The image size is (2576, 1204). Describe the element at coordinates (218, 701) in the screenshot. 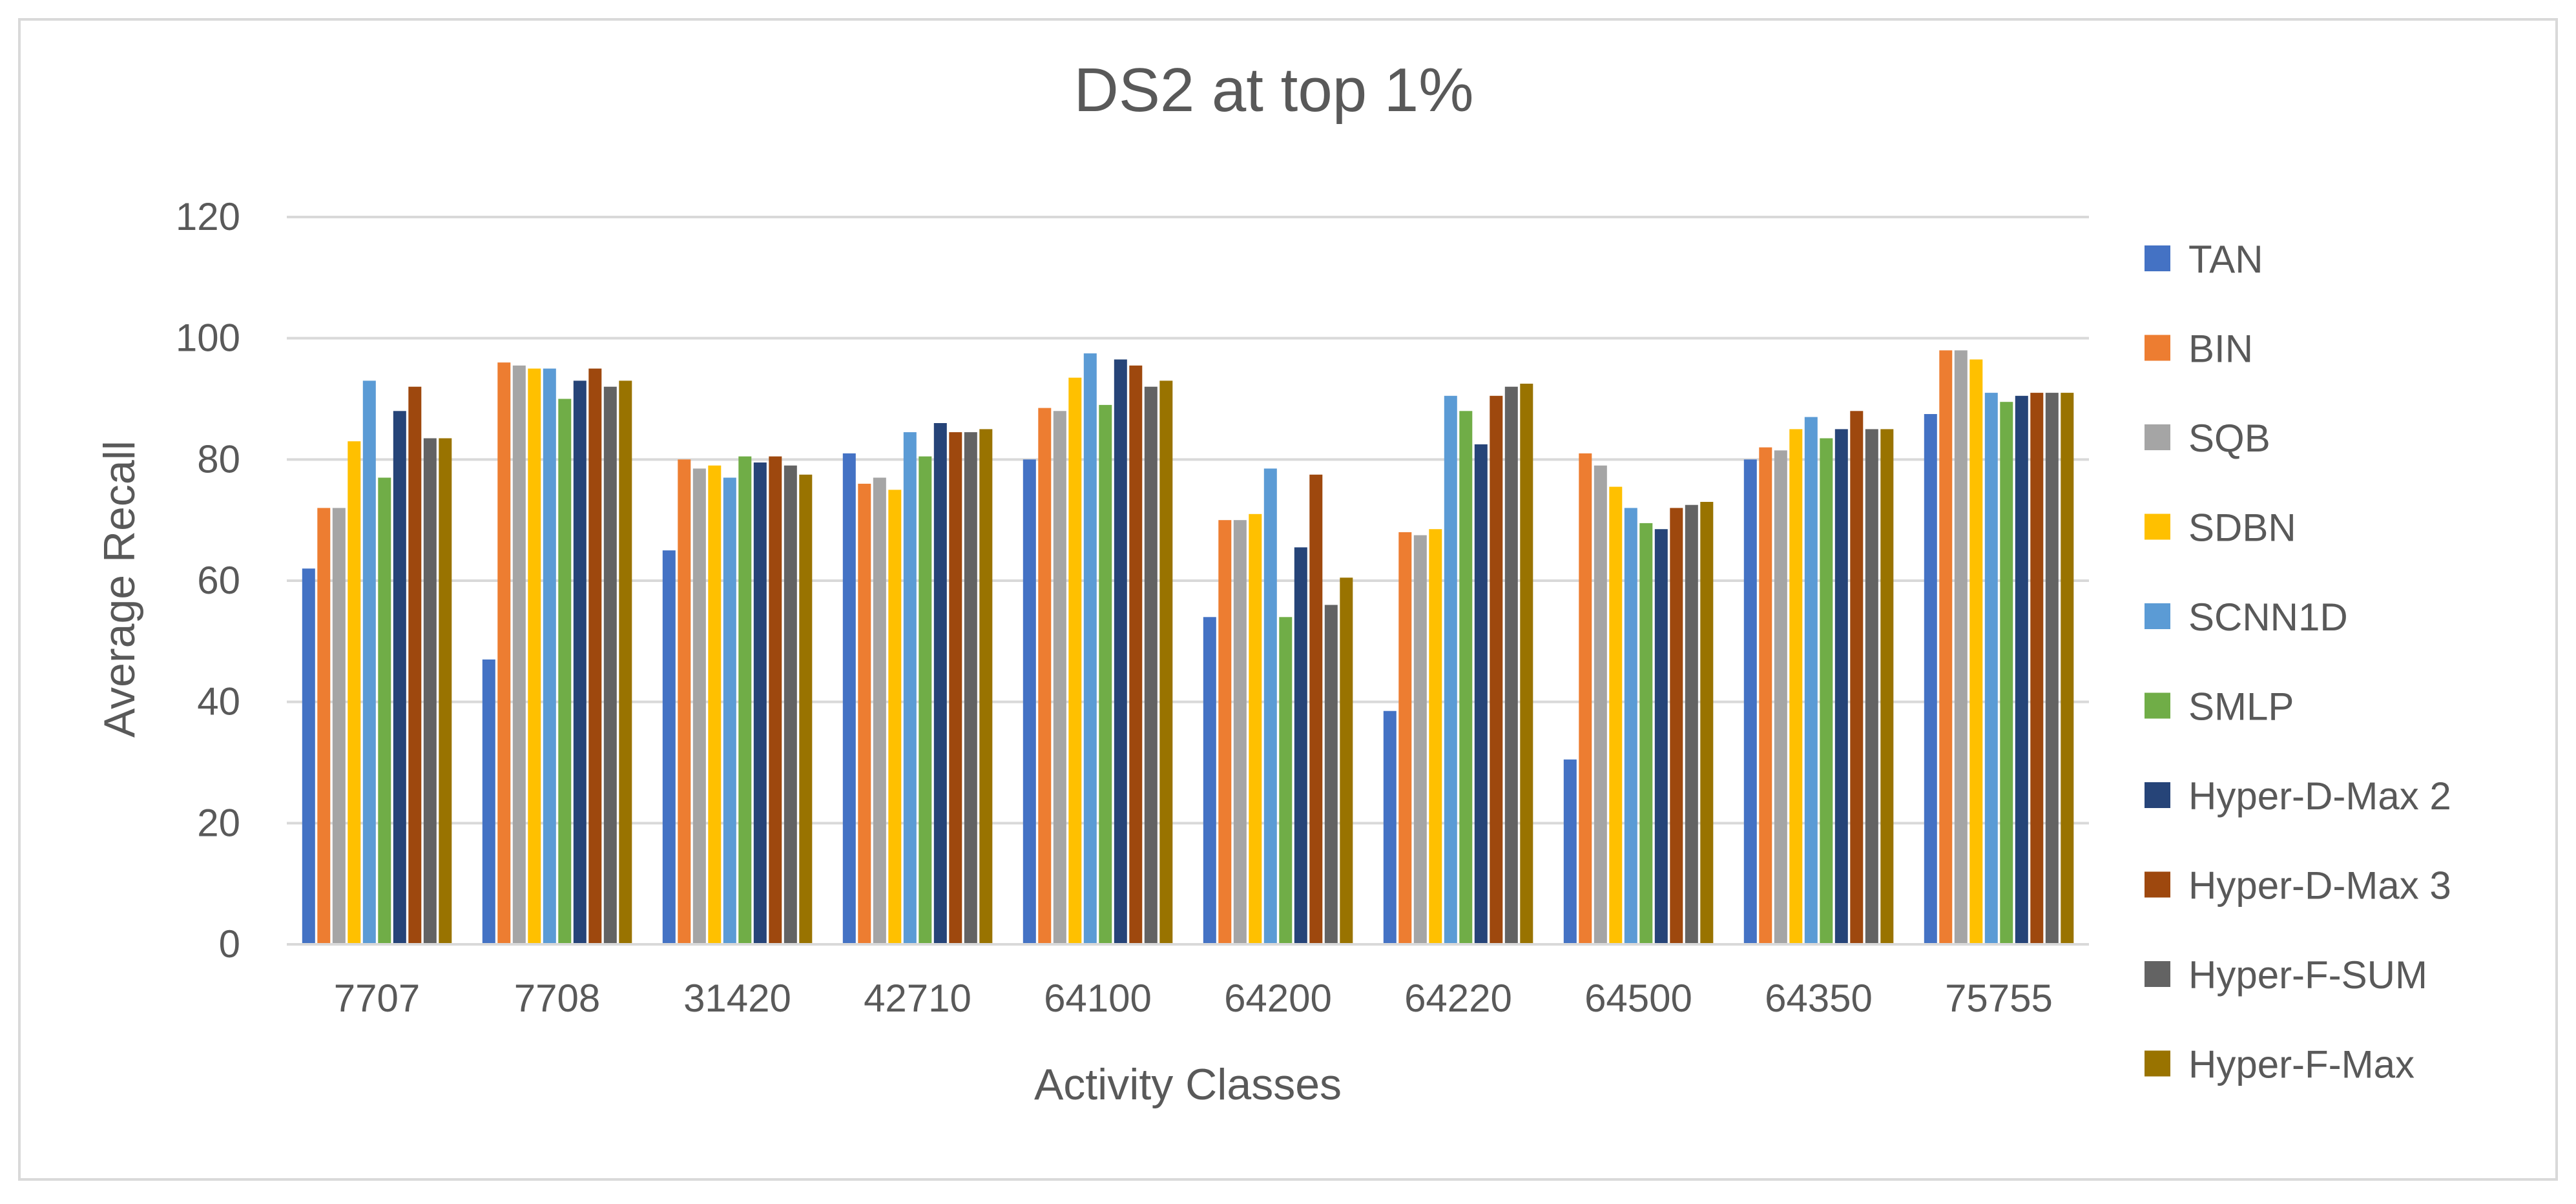

I see `y-tick-label: 40` at that location.